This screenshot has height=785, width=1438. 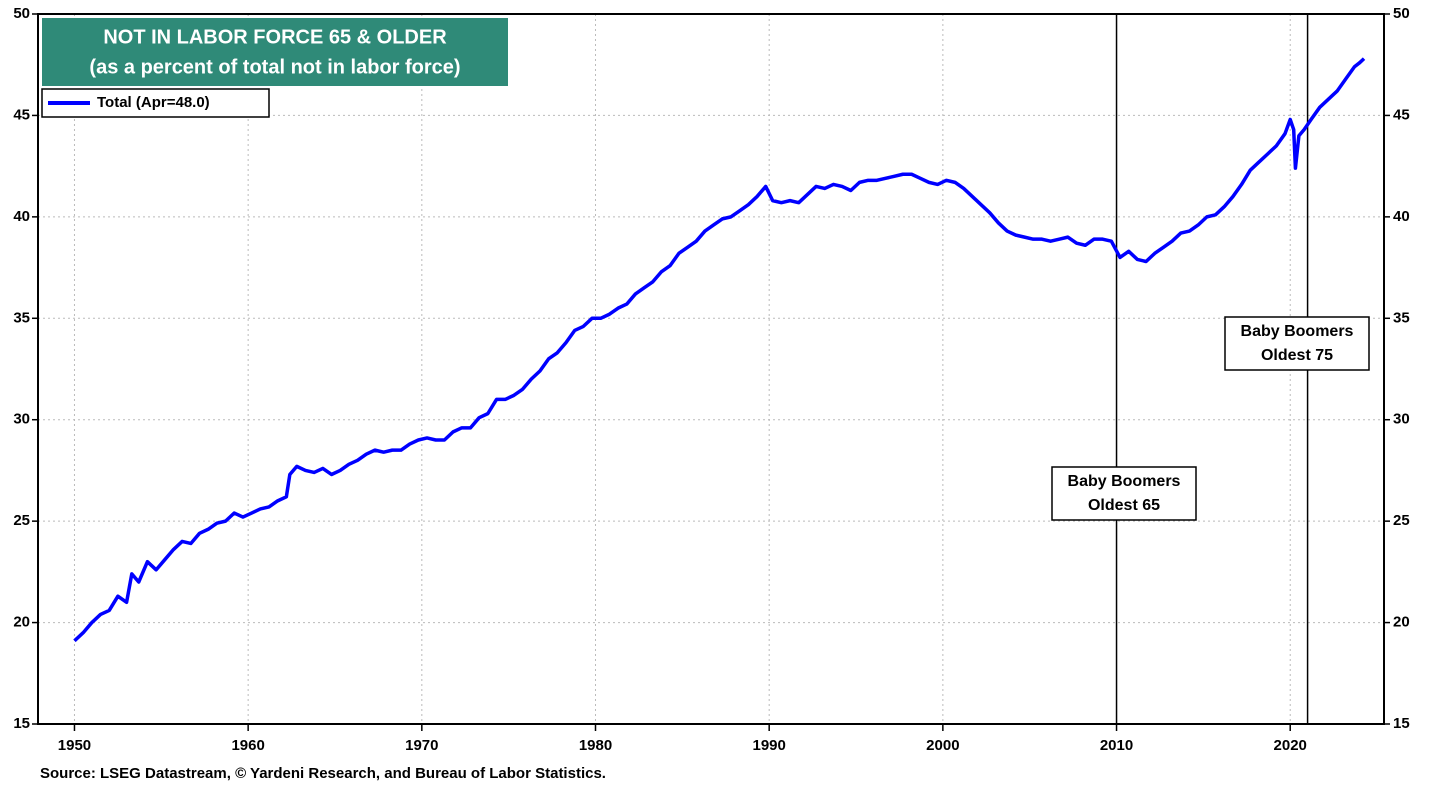 I want to click on y2-tick-label: 45, so click(x=1401, y=114).